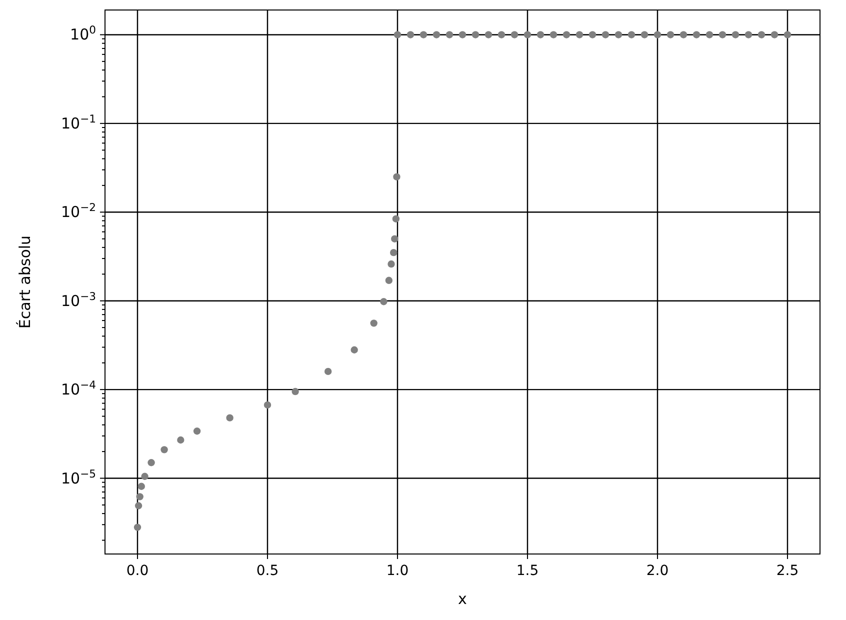 Image resolution: width=846 pixels, height=620 pixels. What do you see at coordinates (78, 477) in the screenshot?
I see `y-tick-label: 10$^{−5}$` at bounding box center [78, 477].